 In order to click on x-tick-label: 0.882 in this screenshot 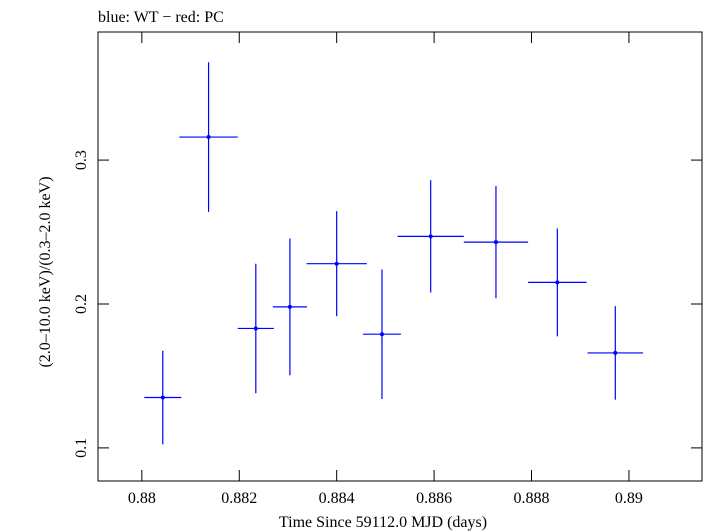, I will do `click(239, 498)`.